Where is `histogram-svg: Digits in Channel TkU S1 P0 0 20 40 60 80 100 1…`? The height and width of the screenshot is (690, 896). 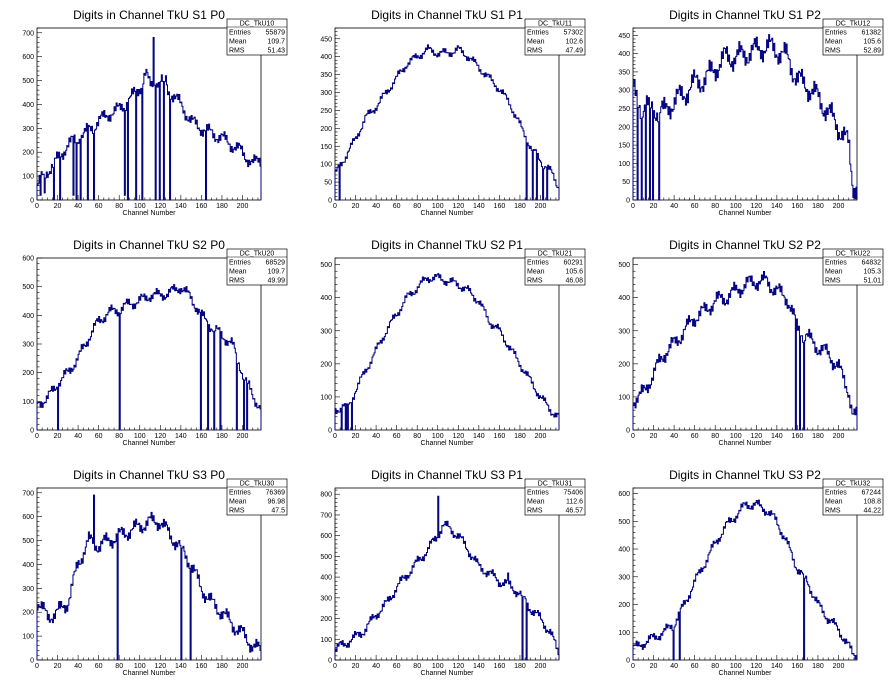 histogram-svg: Digits in Channel TkU S1 P0 0 20 40 60 80 100 1… is located at coordinates (155, 112).